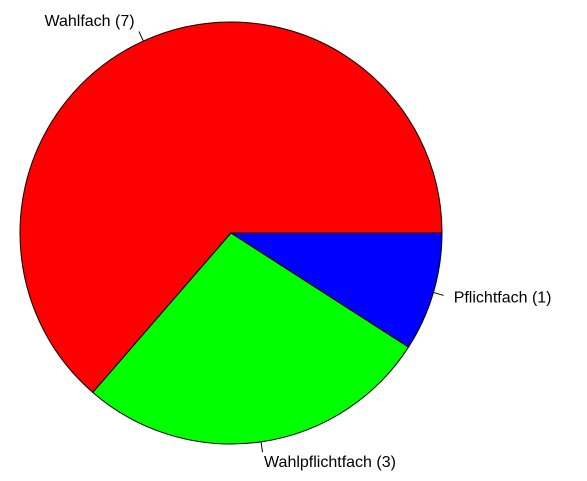 The height and width of the screenshot is (481, 587). I want to click on slice-label: Pflichtfach (1), so click(503, 298).